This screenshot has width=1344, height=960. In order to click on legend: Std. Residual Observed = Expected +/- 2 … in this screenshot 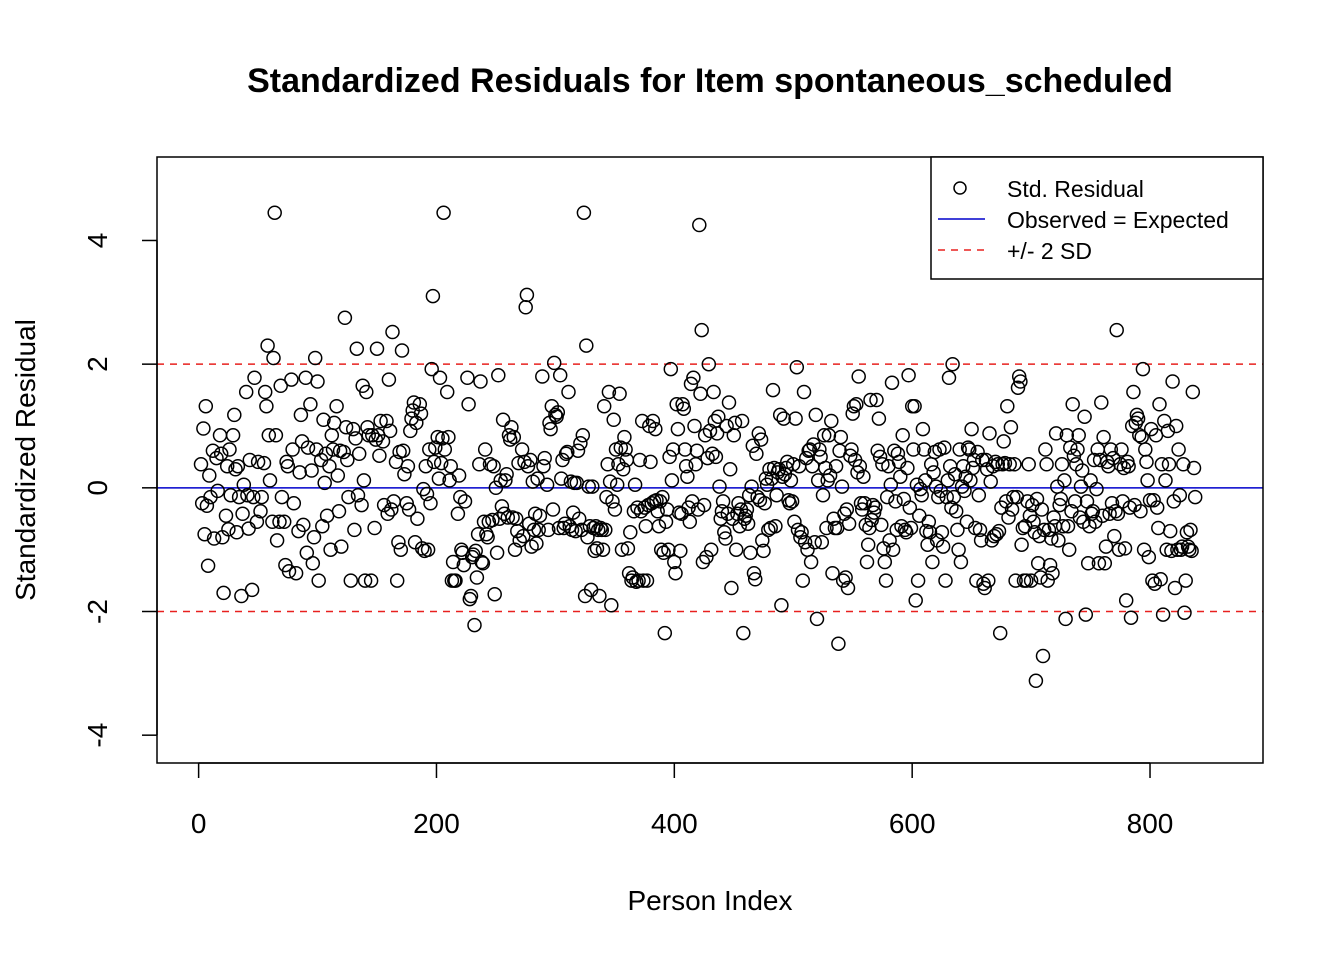, I will do `click(1097, 218)`.